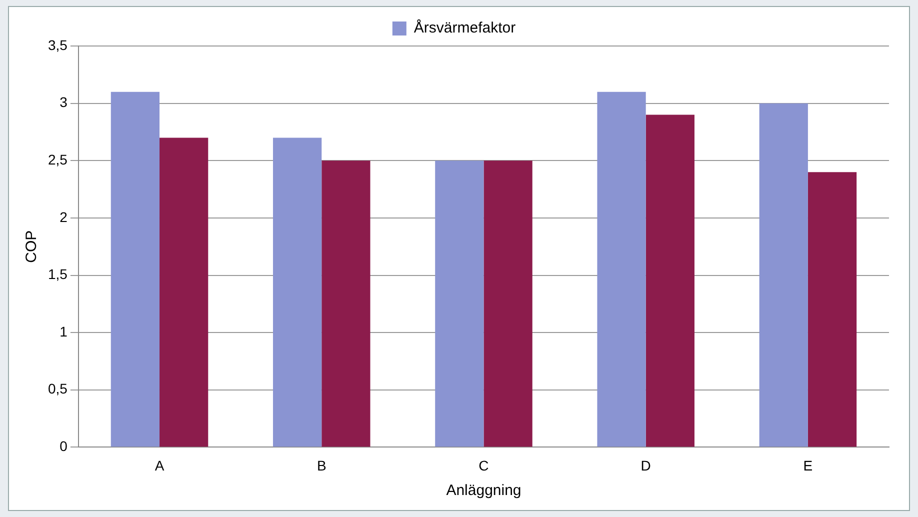 This screenshot has width=918, height=517. I want to click on y-tick-label: 0, so click(64, 446).